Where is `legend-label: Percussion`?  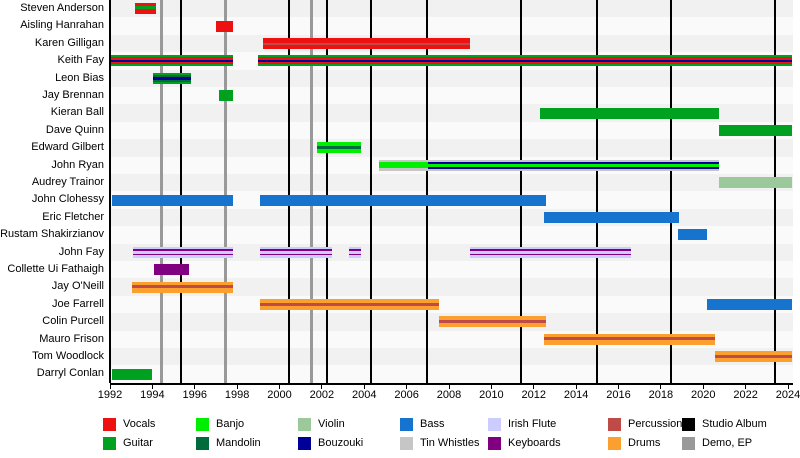 legend-label: Percussion is located at coordinates (655, 424).